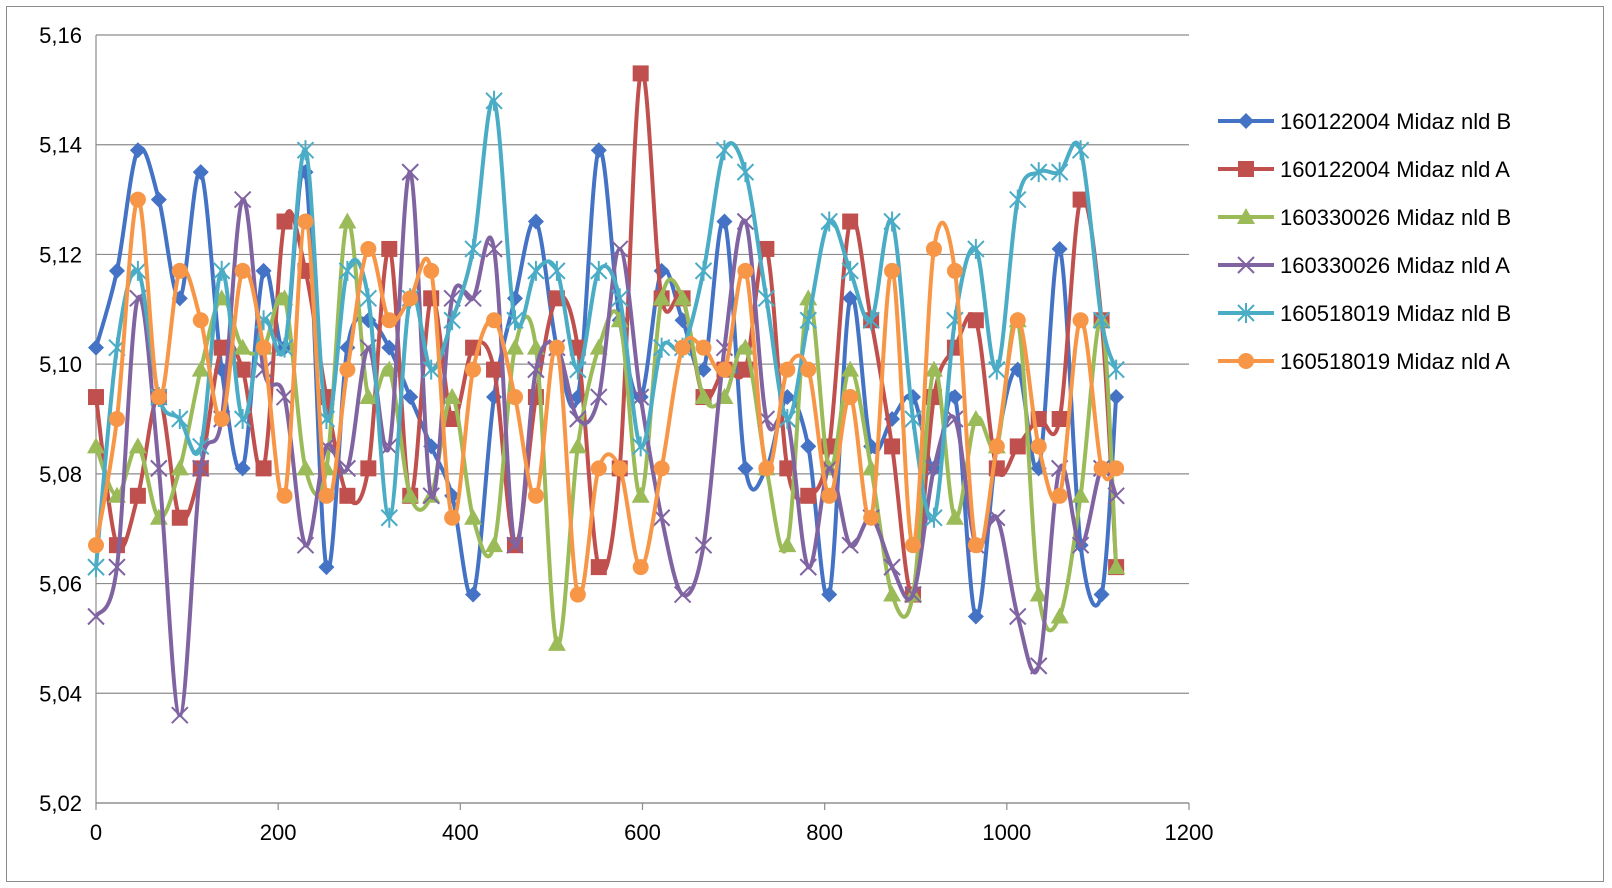  What do you see at coordinates (1395, 121) in the screenshot?
I see `legend-label: 160122004 Midaz nld B` at bounding box center [1395, 121].